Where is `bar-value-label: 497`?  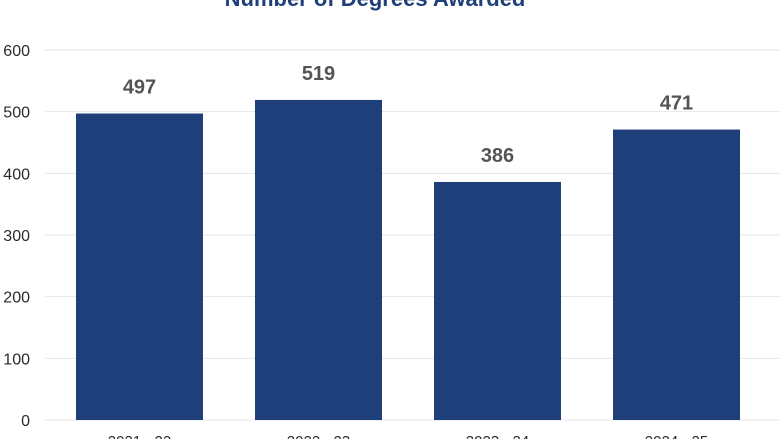 bar-value-label: 497 is located at coordinates (139, 88).